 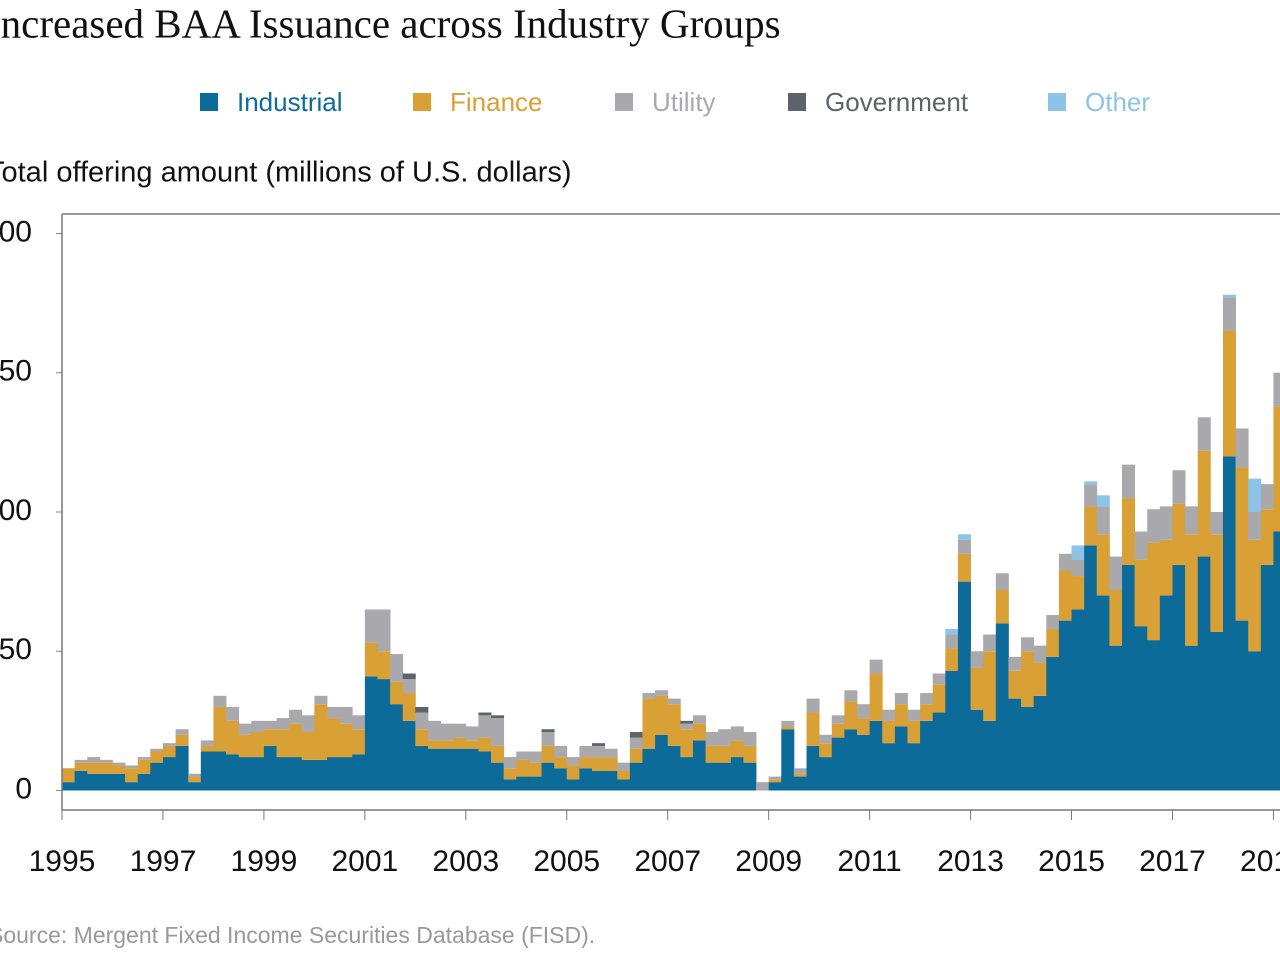 I want to click on x-tick-label: 2013, so click(x=970, y=861).